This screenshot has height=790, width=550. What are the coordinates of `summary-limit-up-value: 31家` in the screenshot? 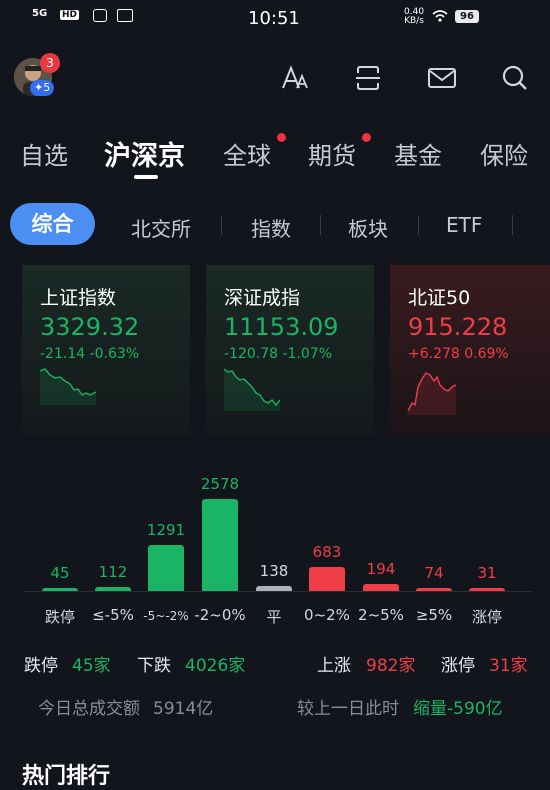 It's located at (508, 666).